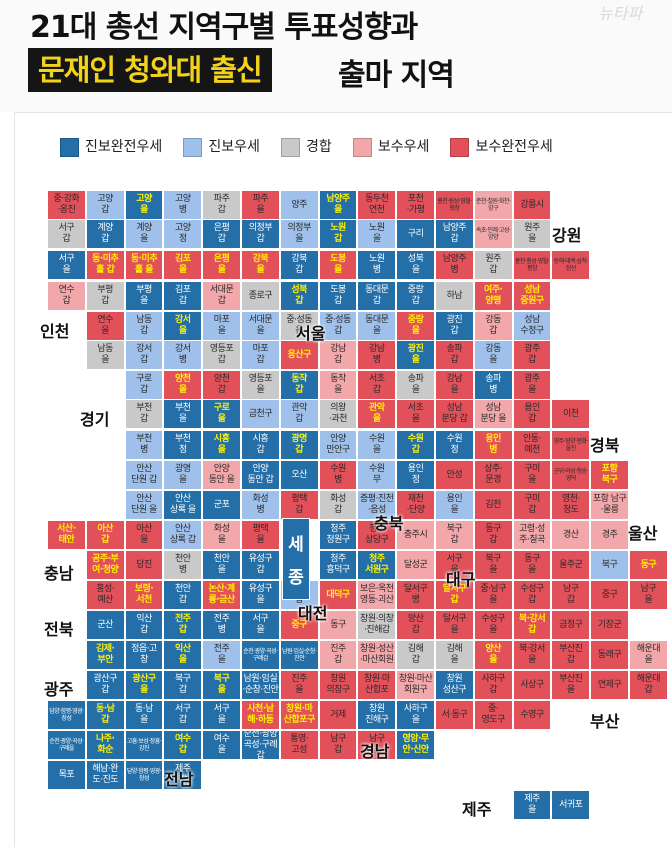 The height and width of the screenshot is (847, 672). What do you see at coordinates (105, 326) in the screenshot?
I see `district-cell: 연수 을` at bounding box center [105, 326].